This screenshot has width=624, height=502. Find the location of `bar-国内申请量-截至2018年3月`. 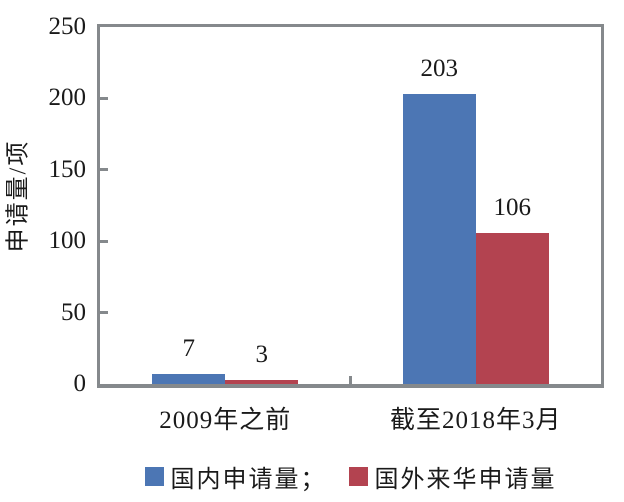

bar-国内申请量-截至2018年3月 is located at coordinates (439, 239).